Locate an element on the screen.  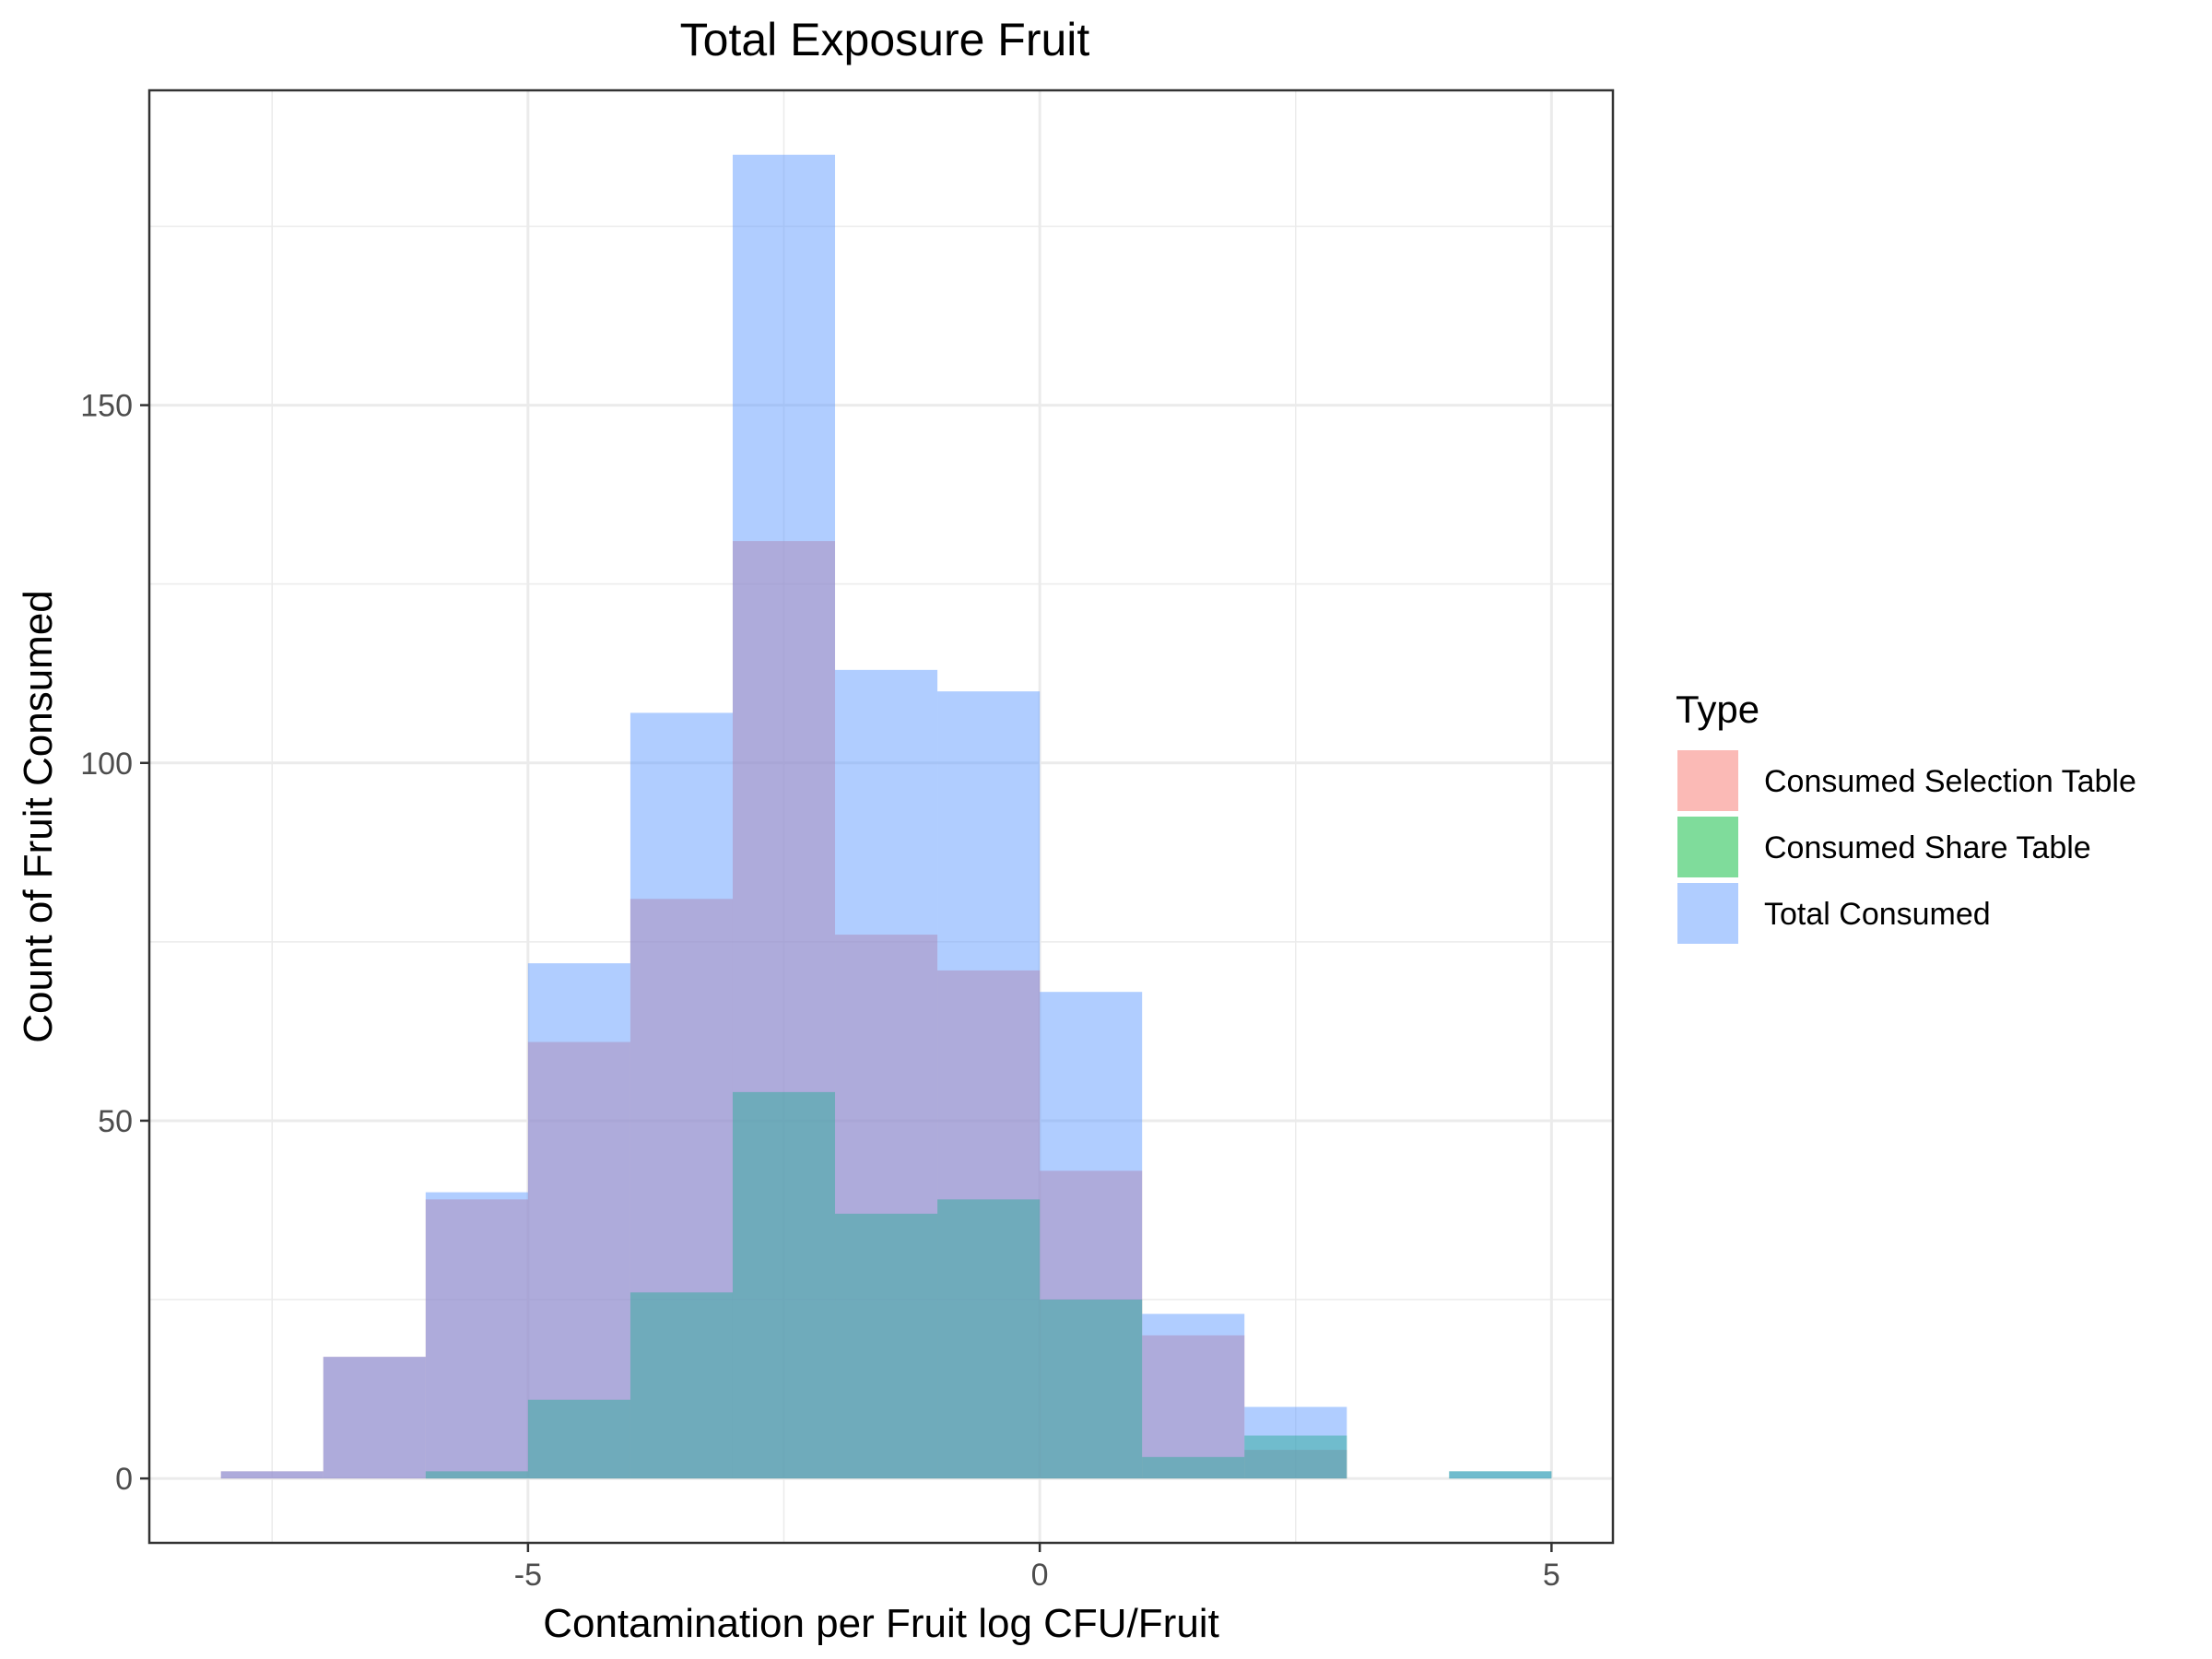
legend-label: Consumed Share Table is located at coordinates (1927, 847).